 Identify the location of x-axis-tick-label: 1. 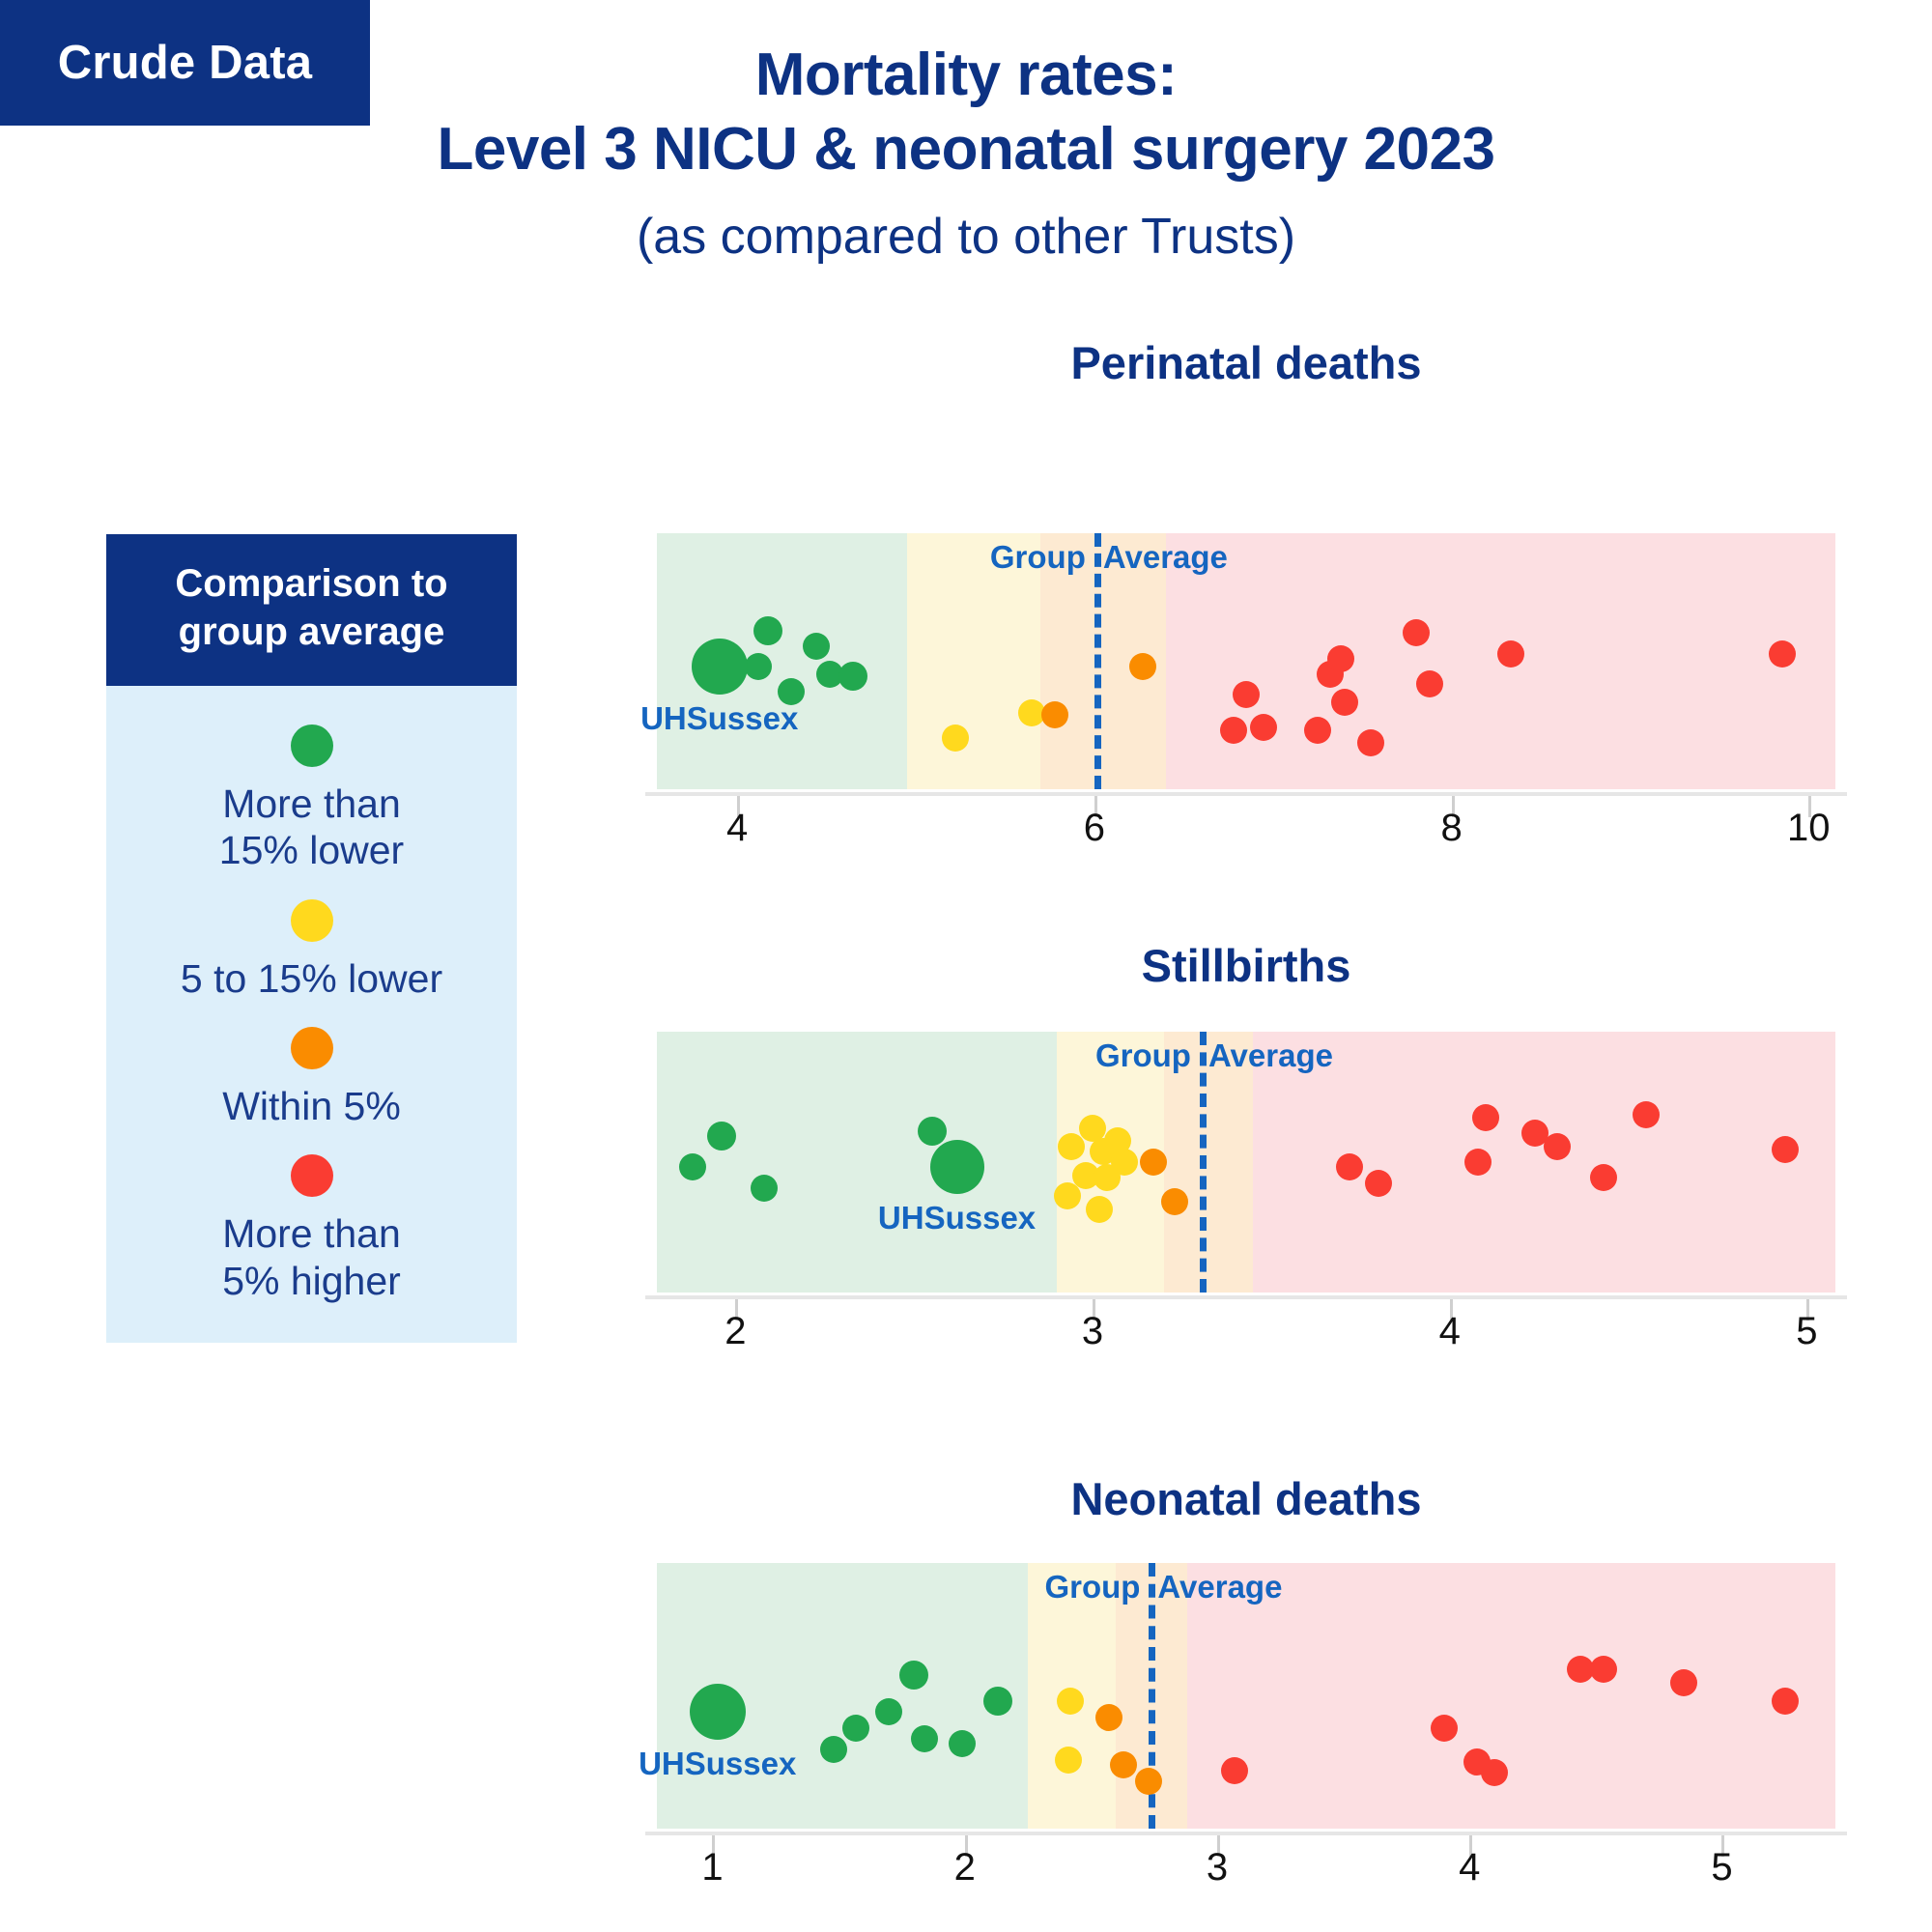
(712, 1867).